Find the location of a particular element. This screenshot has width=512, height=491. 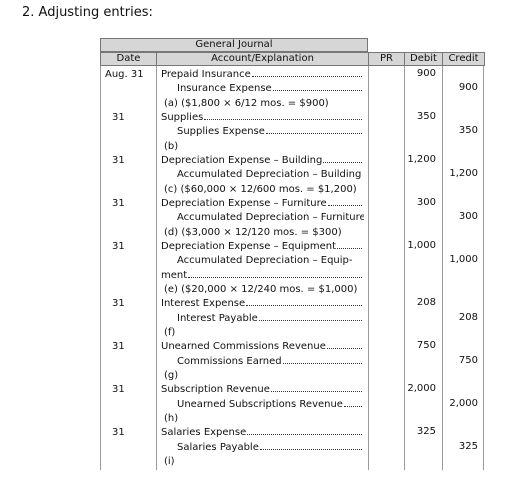

account-text: Prepaid Insurance is located at coordinates (206, 74).